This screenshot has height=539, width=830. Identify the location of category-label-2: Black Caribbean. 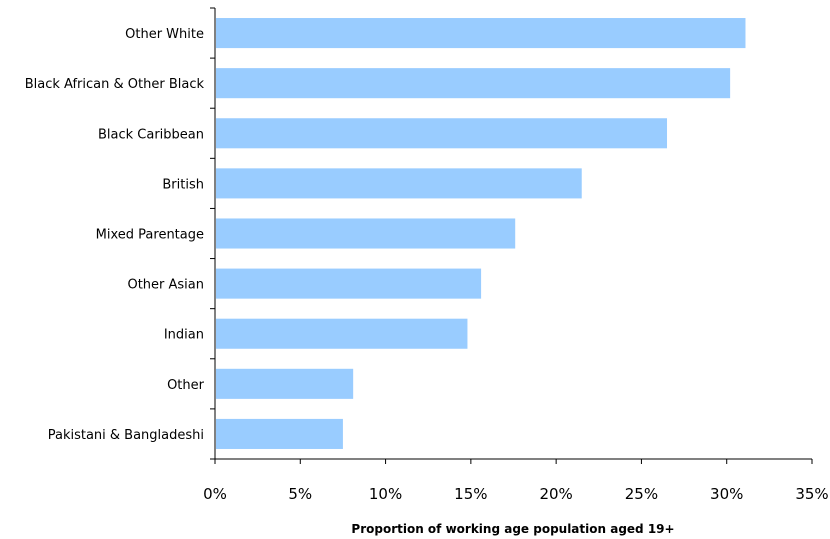
(151, 134).